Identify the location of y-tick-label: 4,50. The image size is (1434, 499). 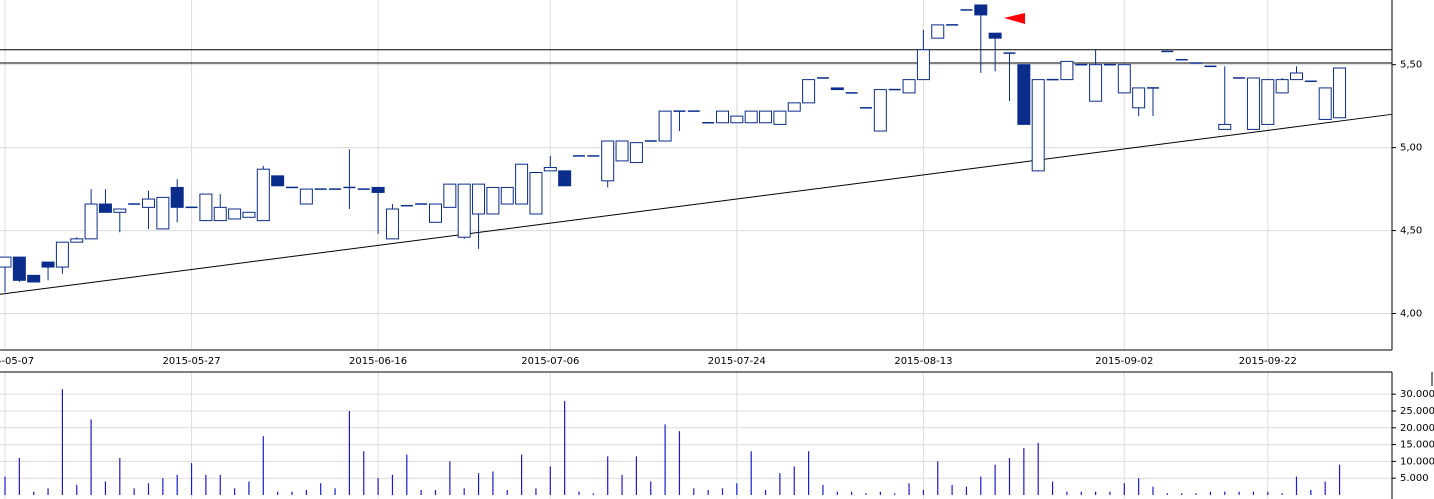
(1411, 231).